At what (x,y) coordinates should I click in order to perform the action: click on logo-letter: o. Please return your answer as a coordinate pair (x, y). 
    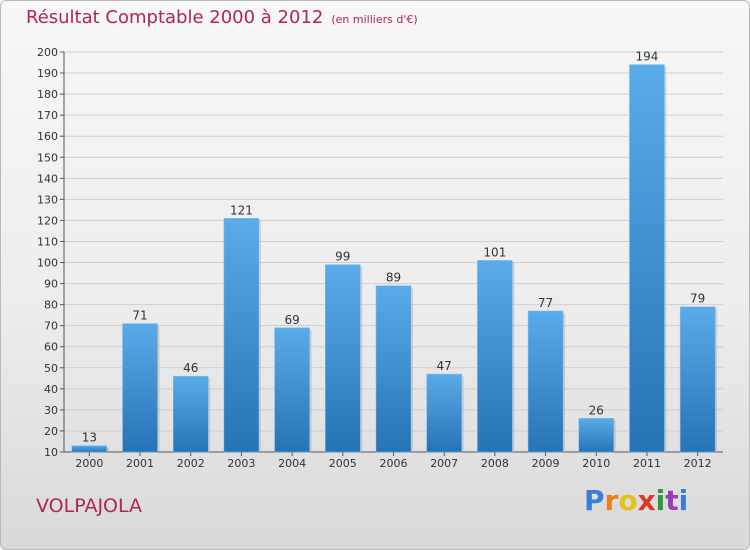
    Looking at the image, I should click on (628, 500).